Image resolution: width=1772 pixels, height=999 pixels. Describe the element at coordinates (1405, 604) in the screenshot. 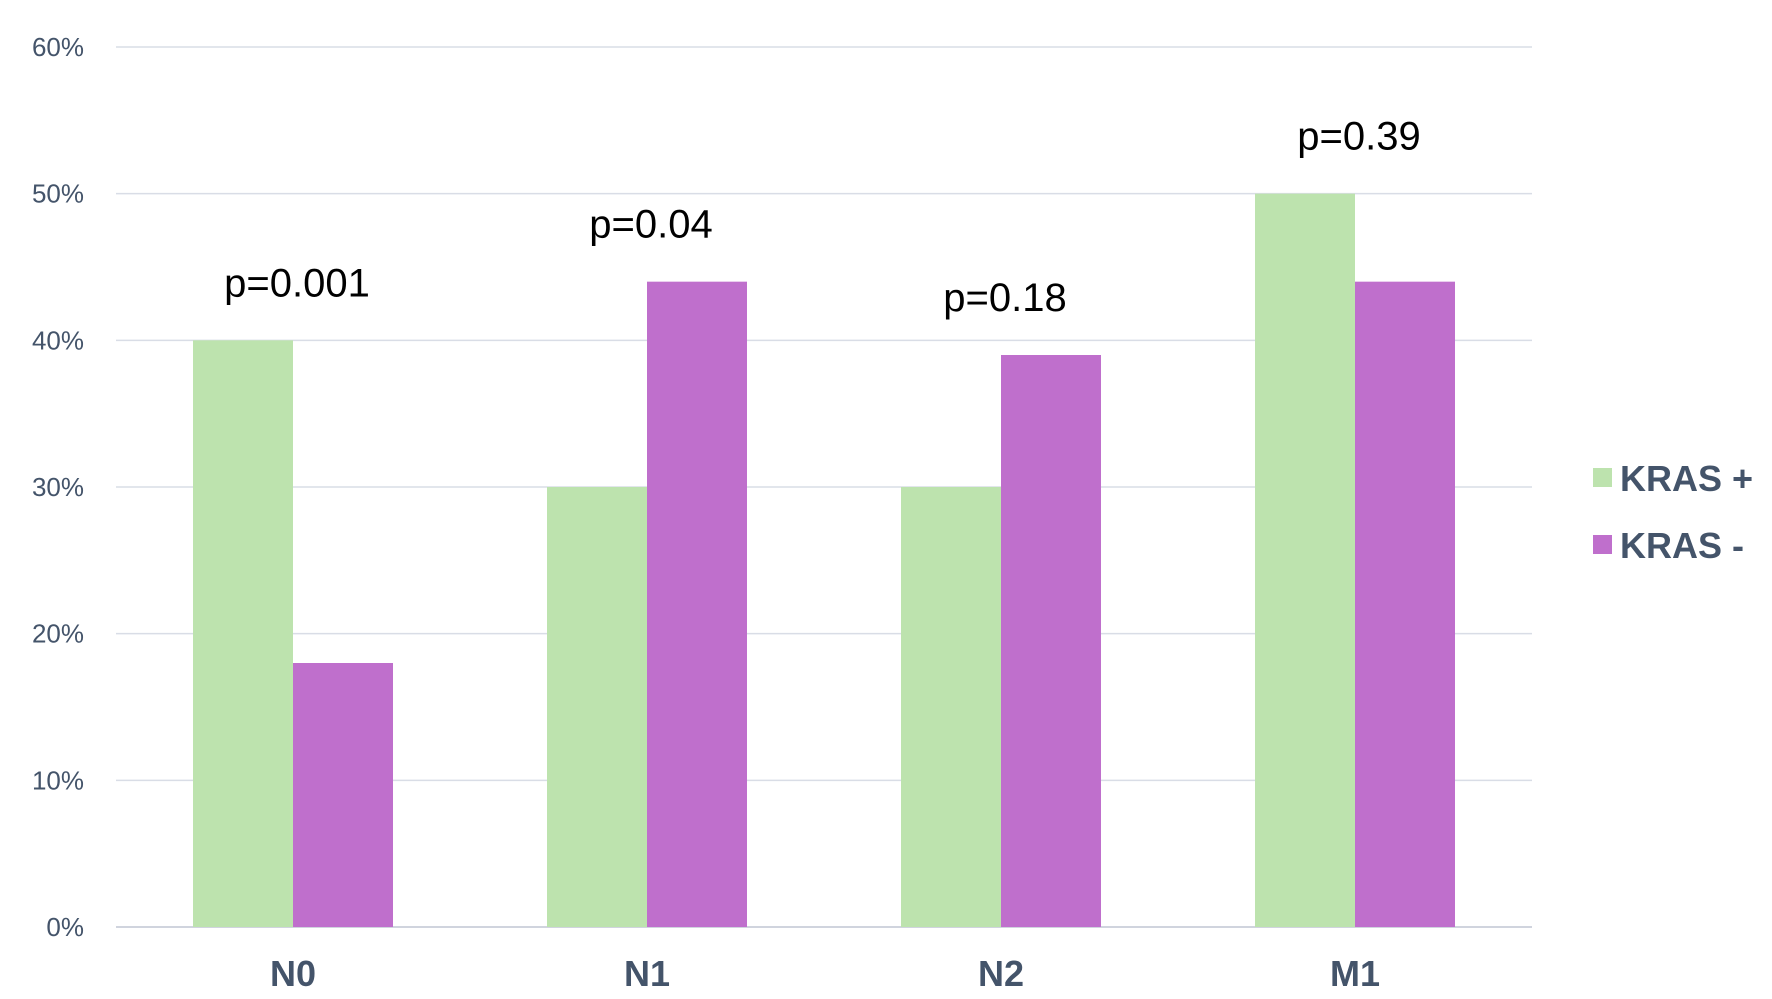

I see `bar-m1-kras-negative` at that location.